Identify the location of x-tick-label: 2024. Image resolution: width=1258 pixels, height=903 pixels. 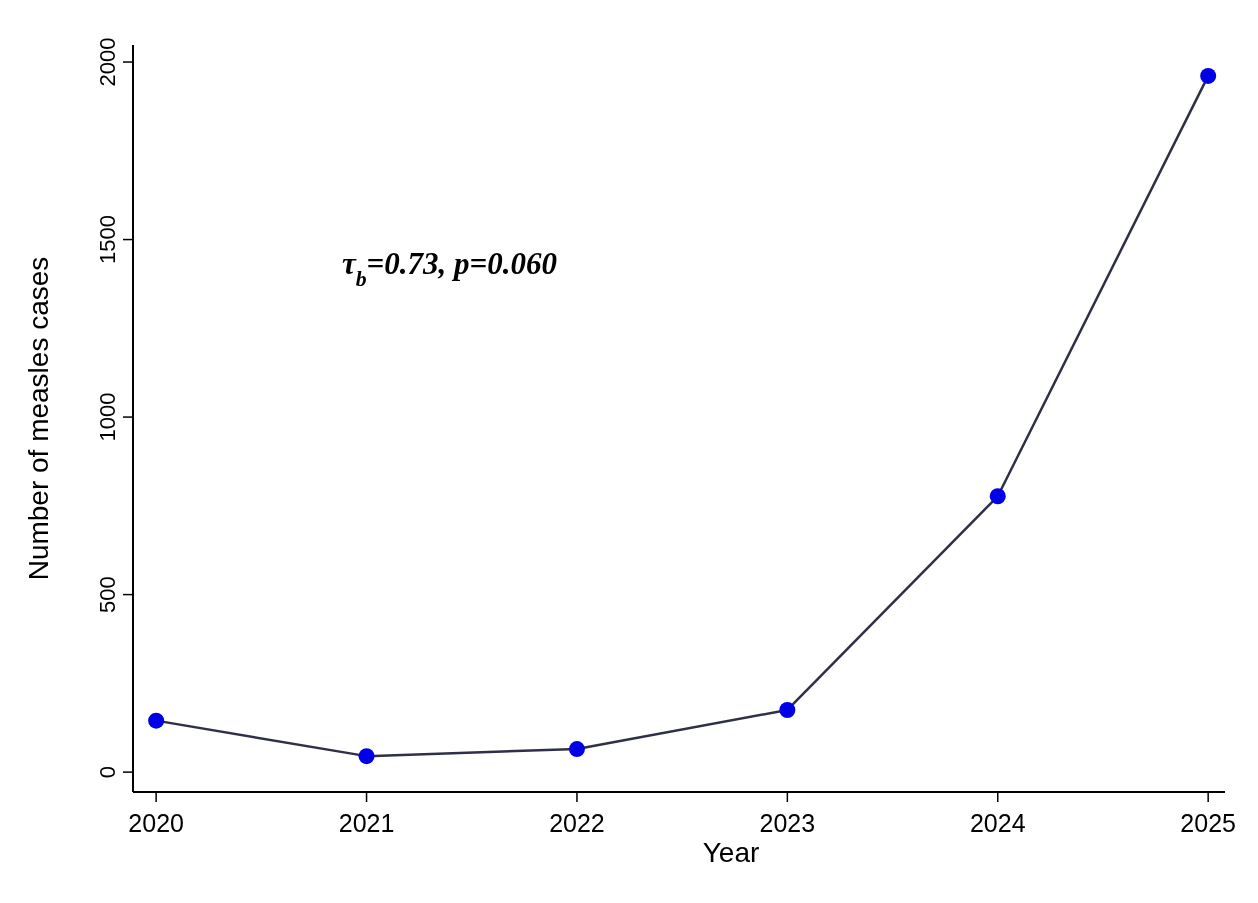
(997, 823).